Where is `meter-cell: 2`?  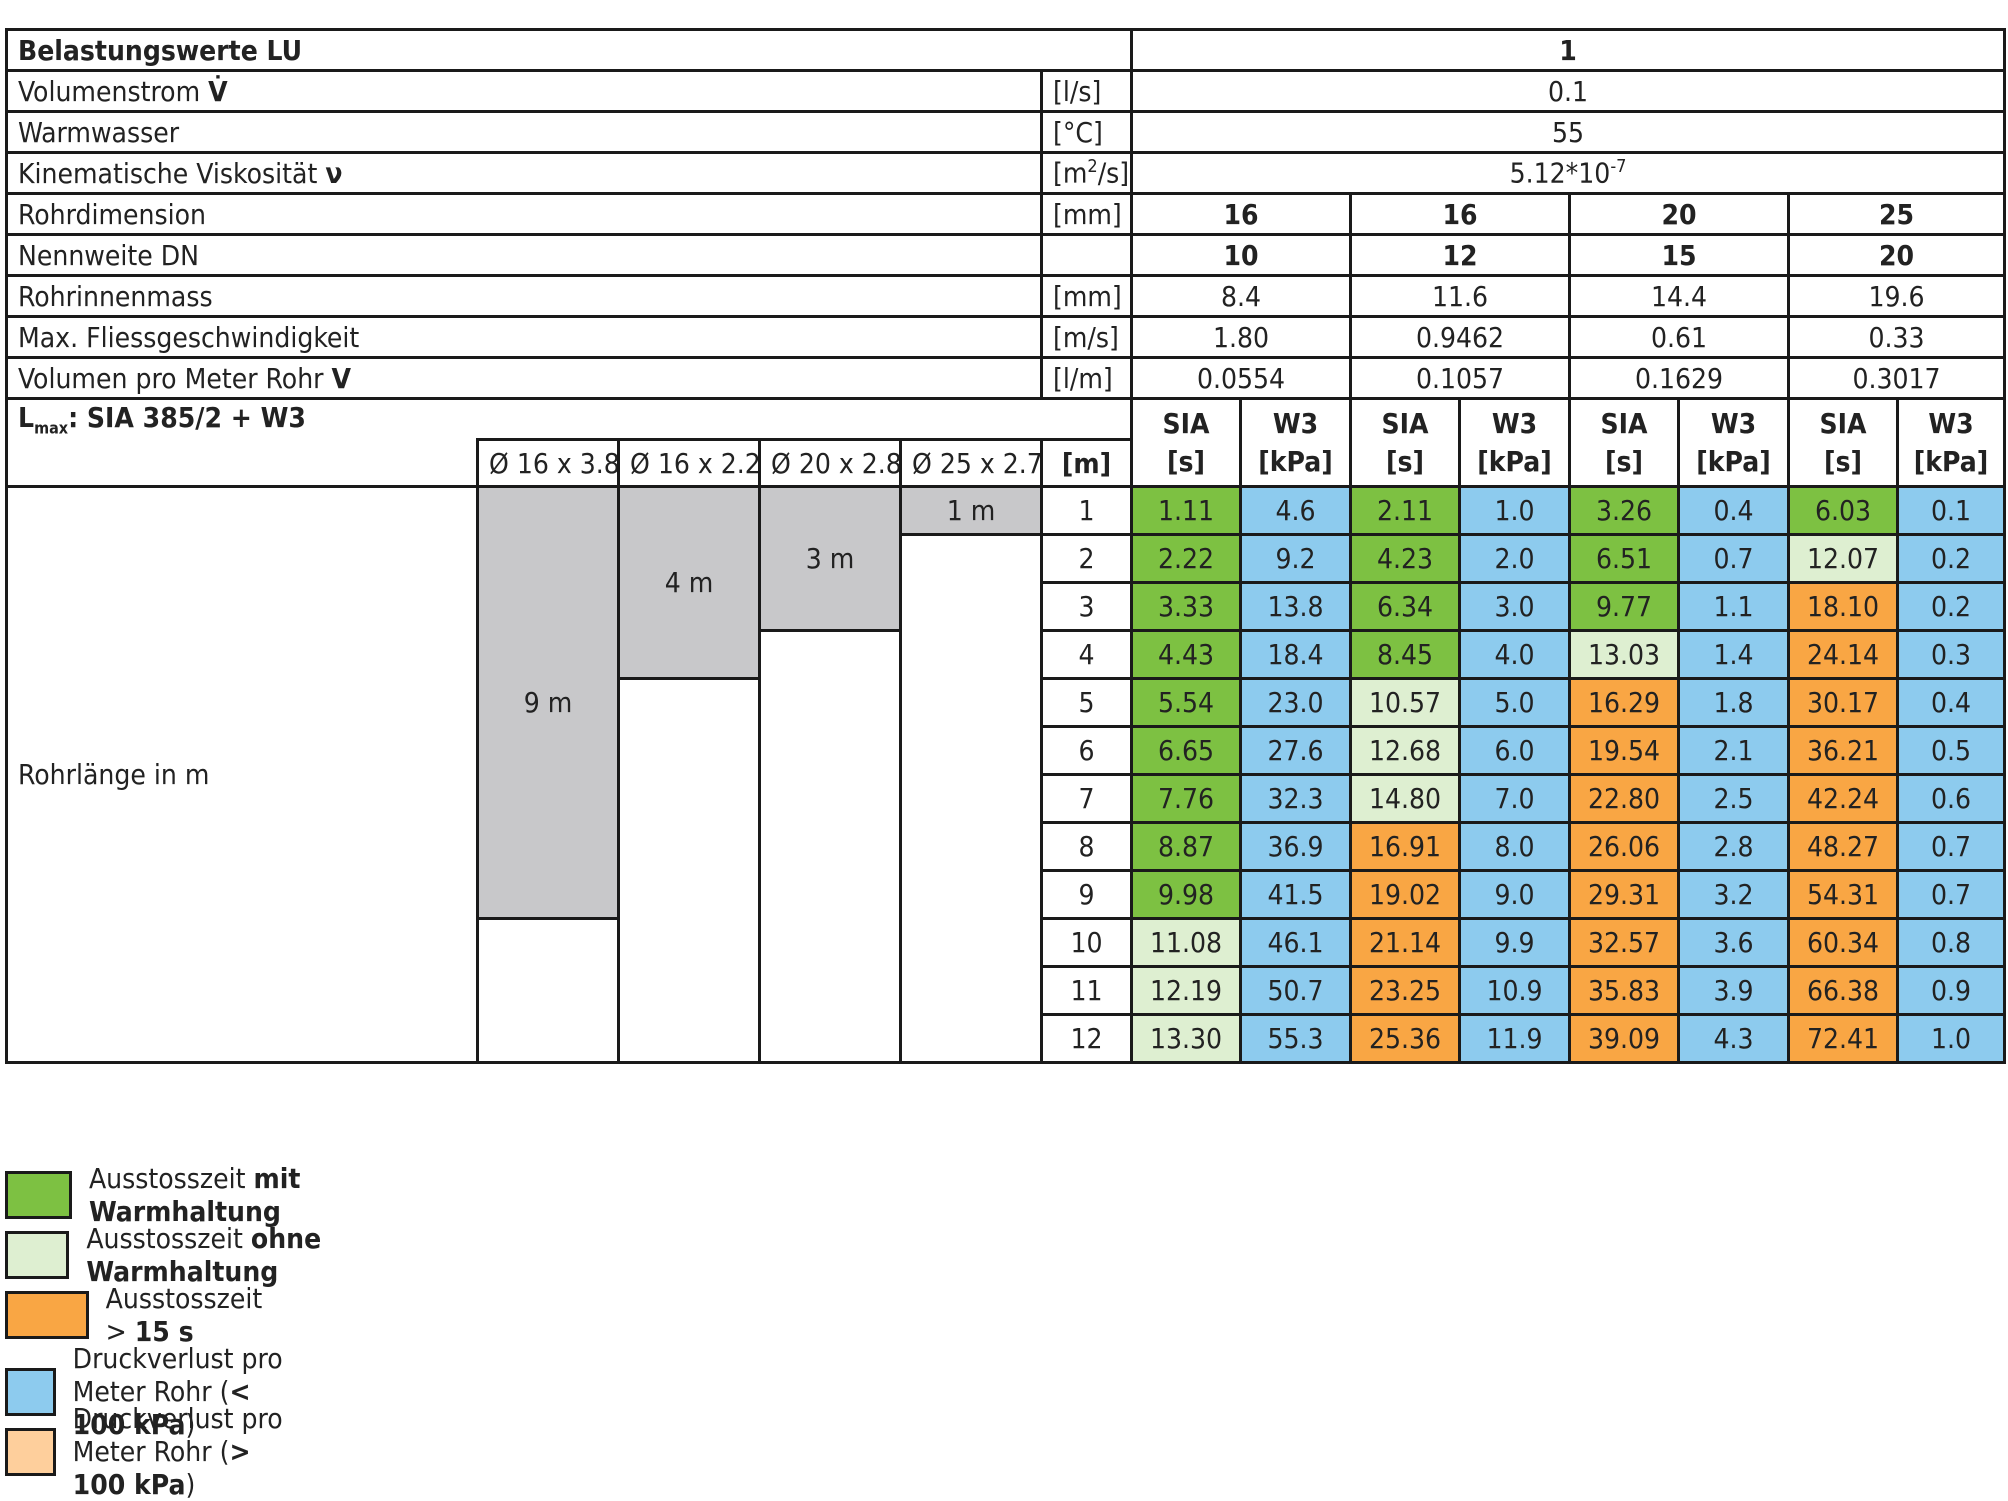
meter-cell: 2 is located at coordinates (1086, 558).